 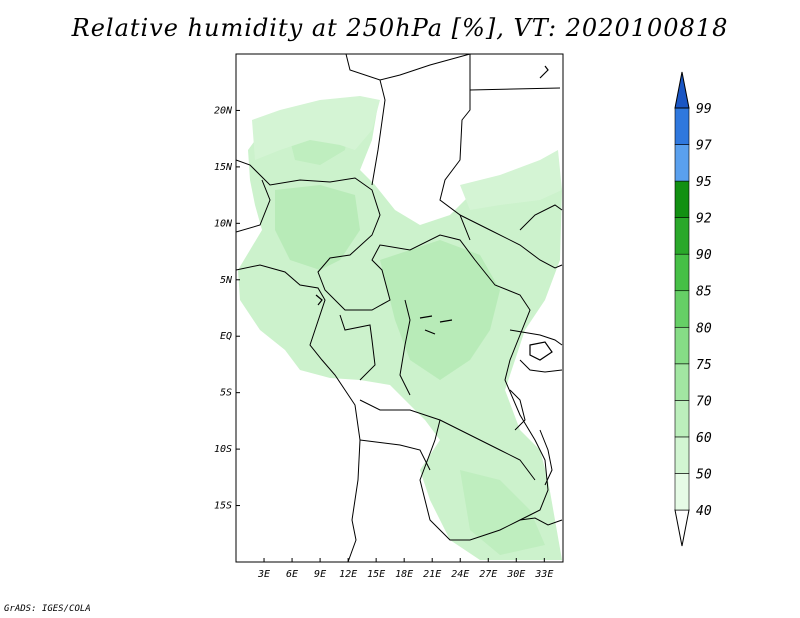 I want to click on lake-tanganyika, so click(x=517, y=410).